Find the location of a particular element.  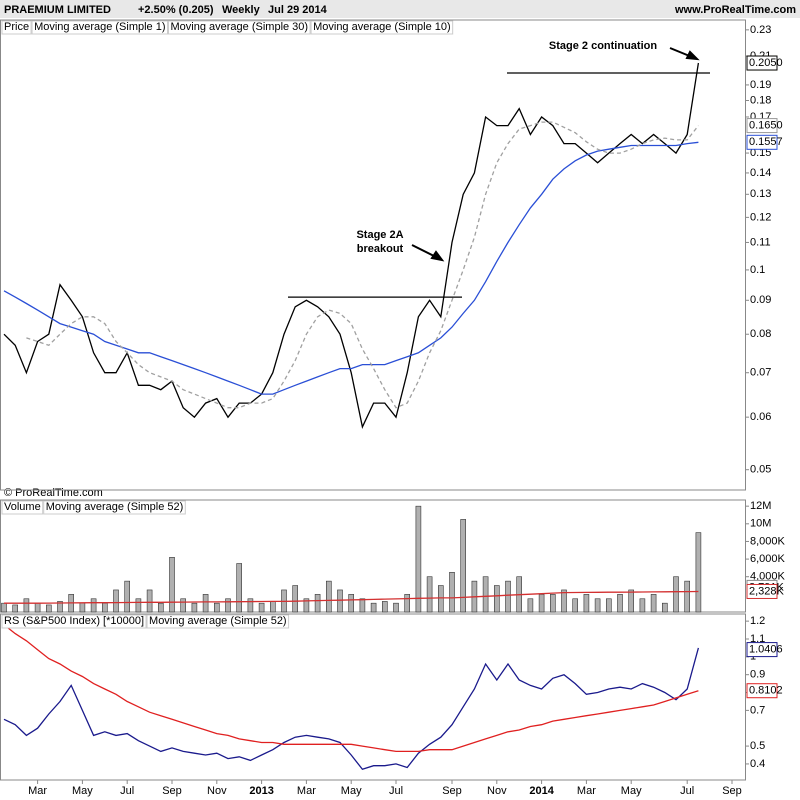

y-tick-label: 0.09 is located at coordinates (760, 300).